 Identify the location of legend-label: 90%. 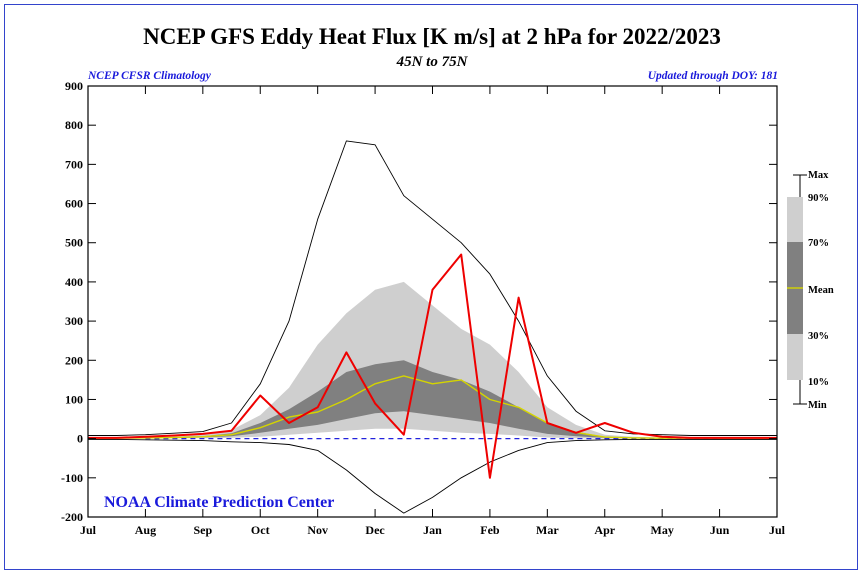
(818, 198).